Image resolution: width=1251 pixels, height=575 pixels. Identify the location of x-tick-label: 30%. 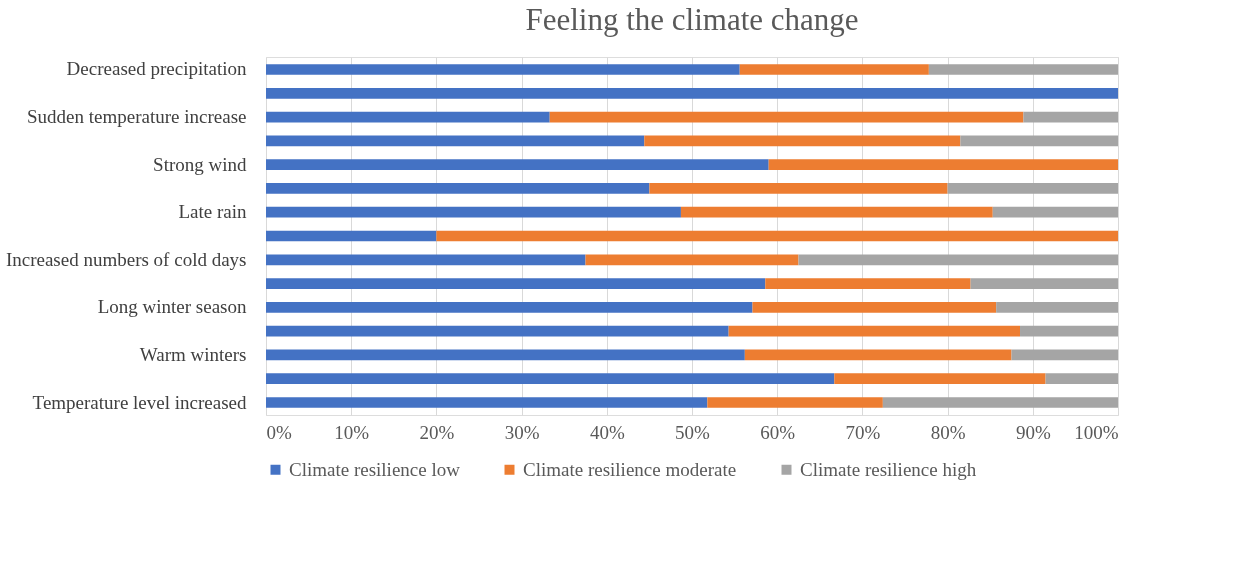
(522, 432).